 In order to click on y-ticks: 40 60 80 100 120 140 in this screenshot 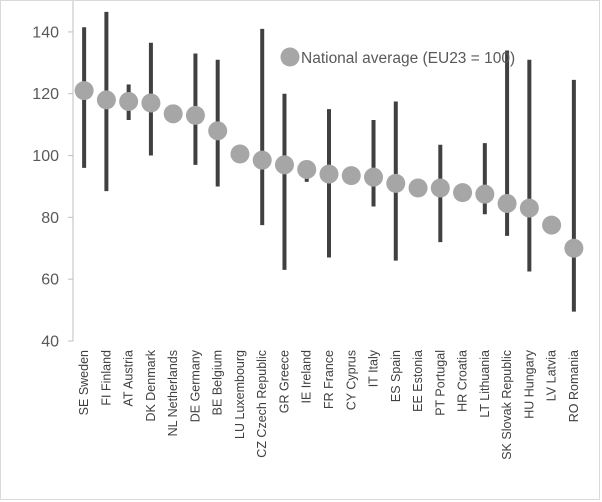, I will do `click(52, 187)`.